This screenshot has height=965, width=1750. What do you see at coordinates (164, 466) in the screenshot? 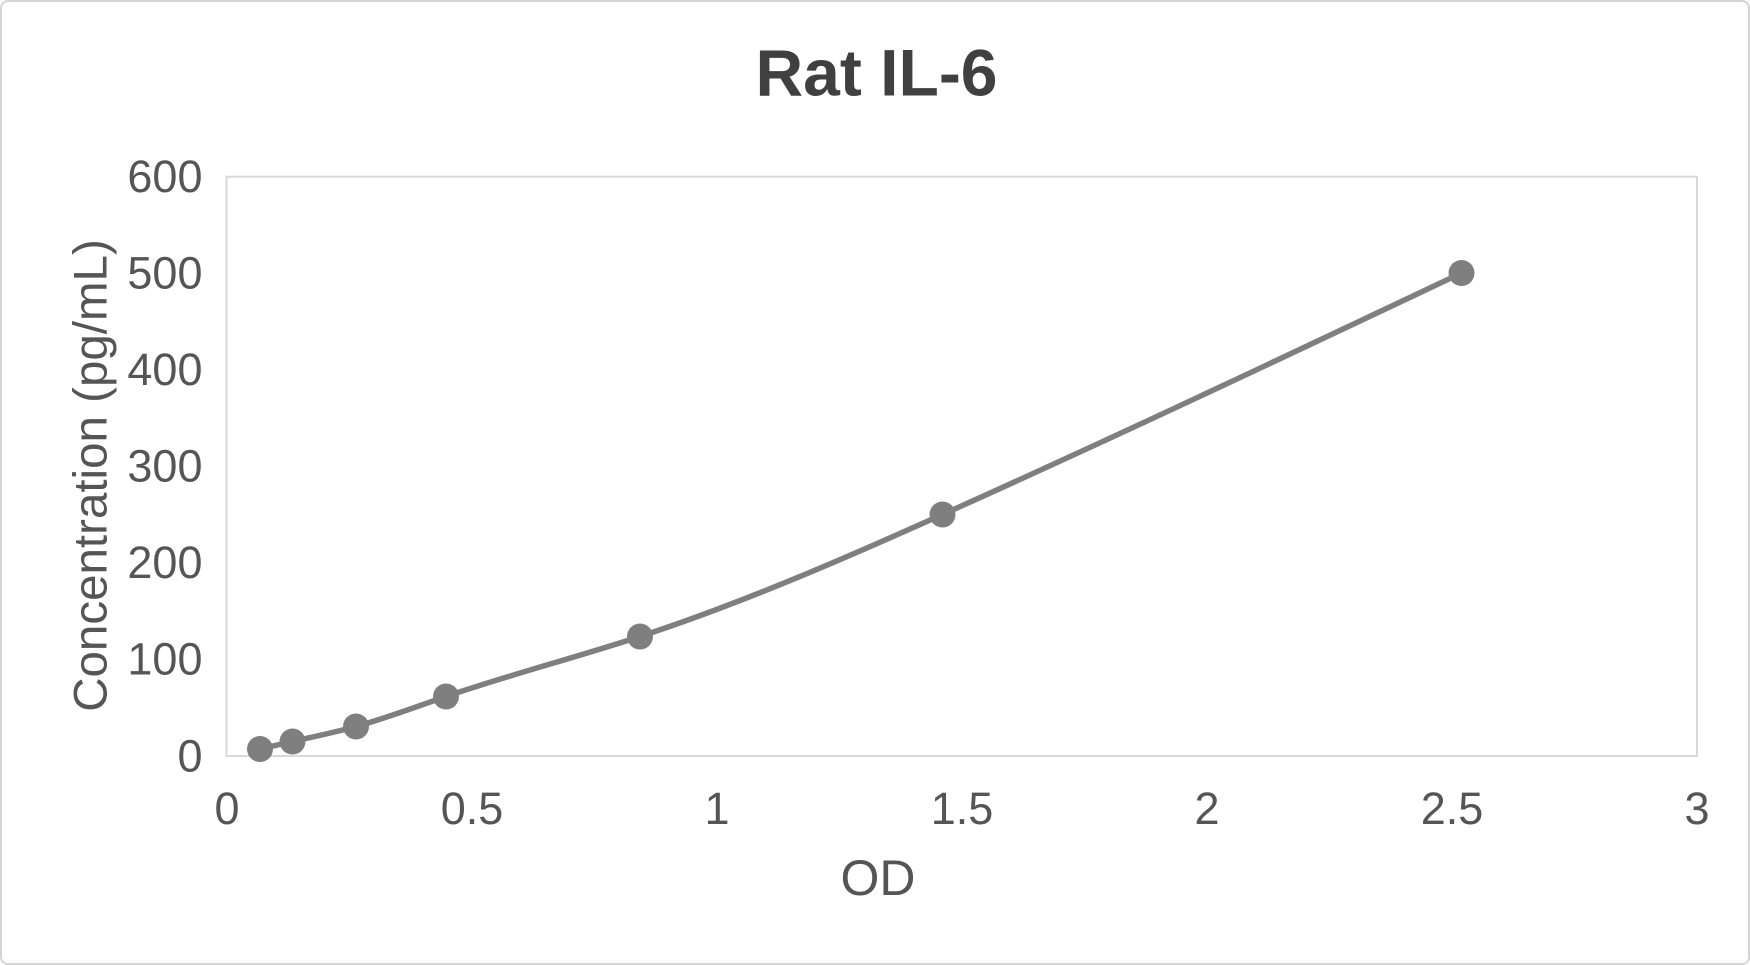
I see `svg-text: 300` at bounding box center [164, 466].